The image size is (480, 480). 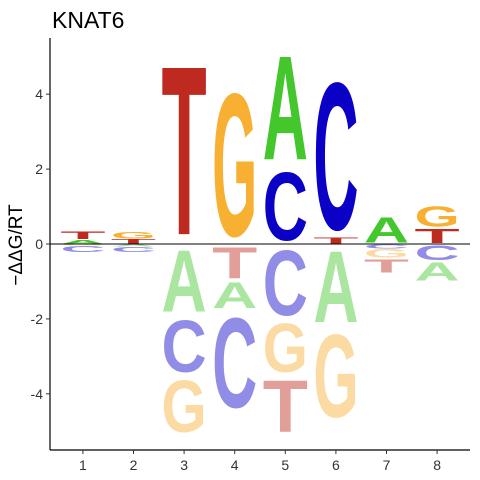 I want to click on logo-letter-a-pos3: A, so click(x=184, y=282).